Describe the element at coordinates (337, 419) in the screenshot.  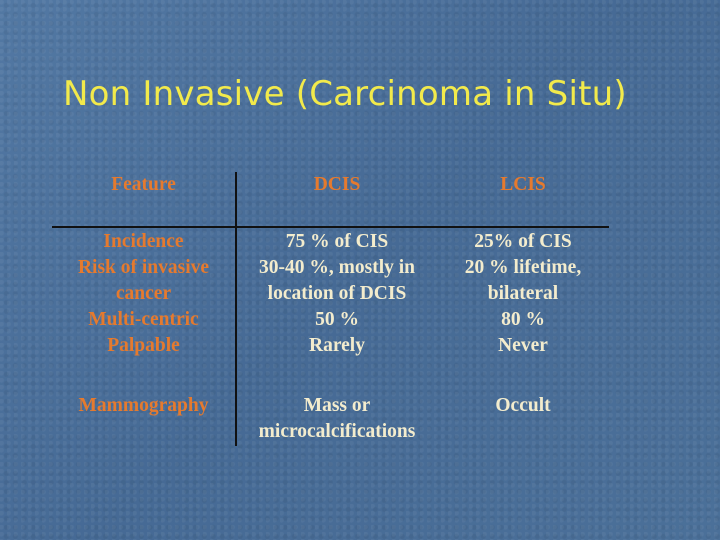
I see `dcis-mammography: Mass or microcalcifications` at that location.